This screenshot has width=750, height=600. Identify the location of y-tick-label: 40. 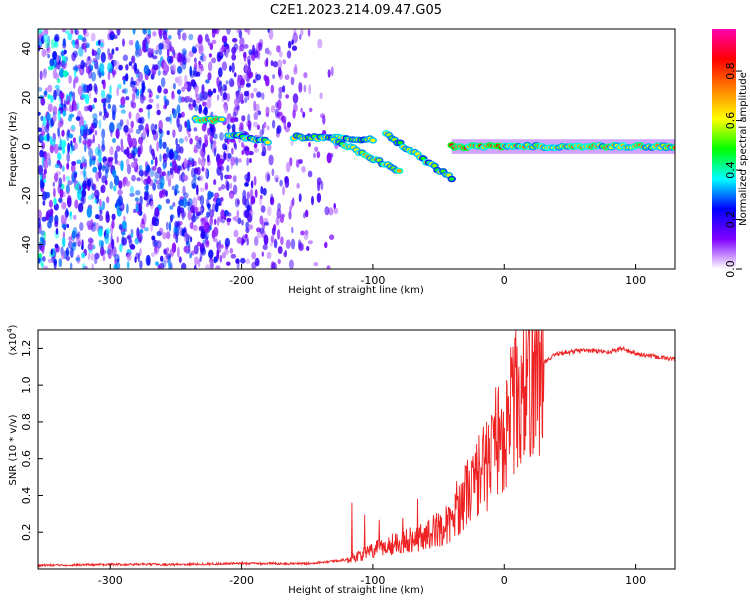
(26, 49).